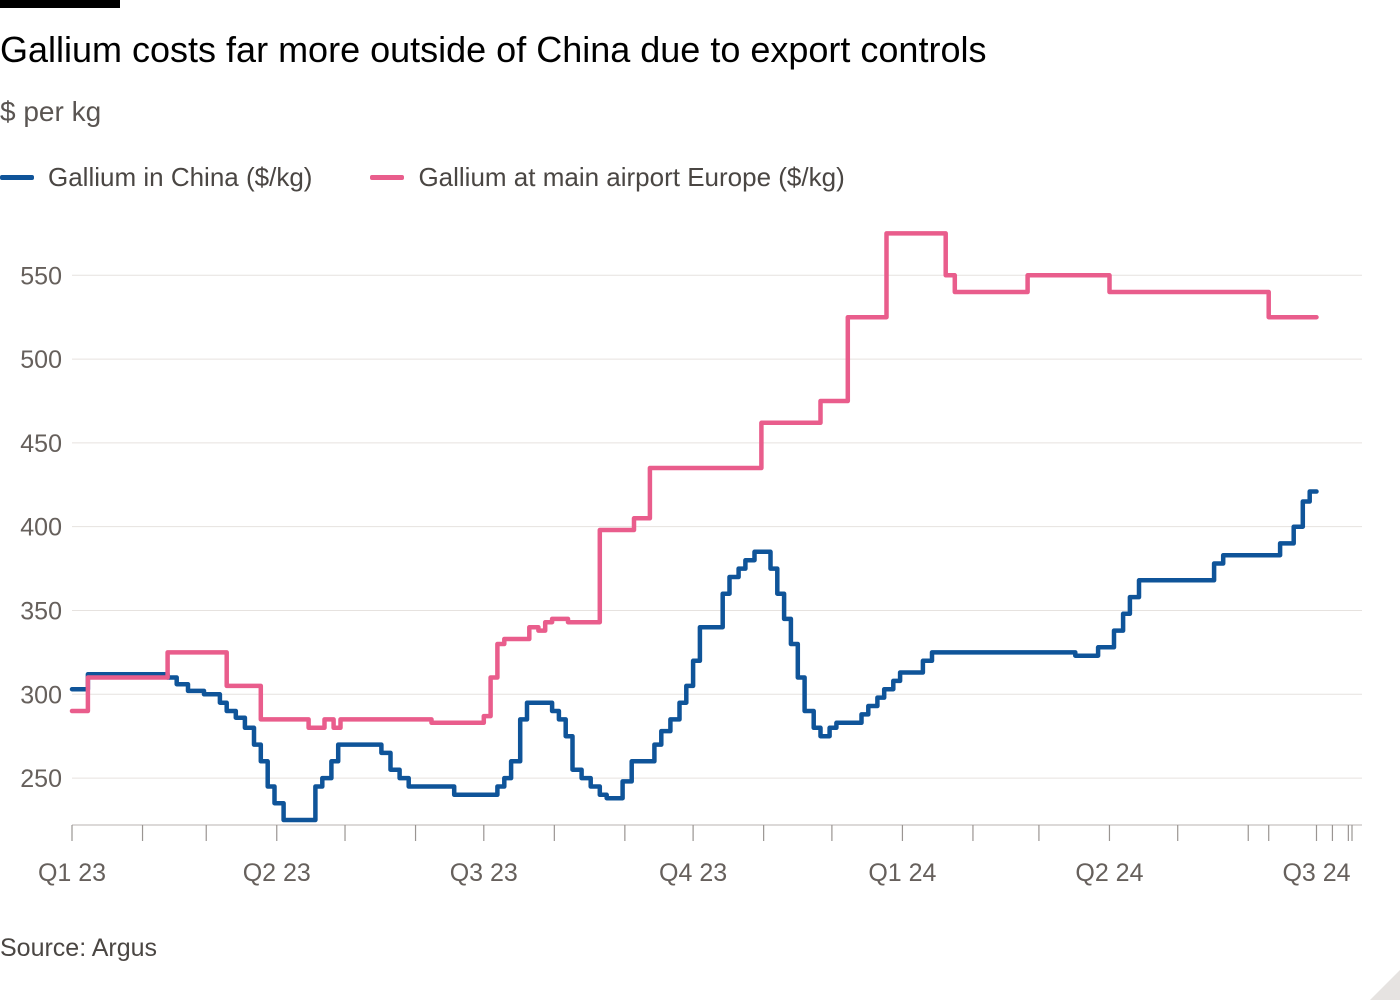  I want to click on x-tick-label: Q2 24, so click(1109, 873).